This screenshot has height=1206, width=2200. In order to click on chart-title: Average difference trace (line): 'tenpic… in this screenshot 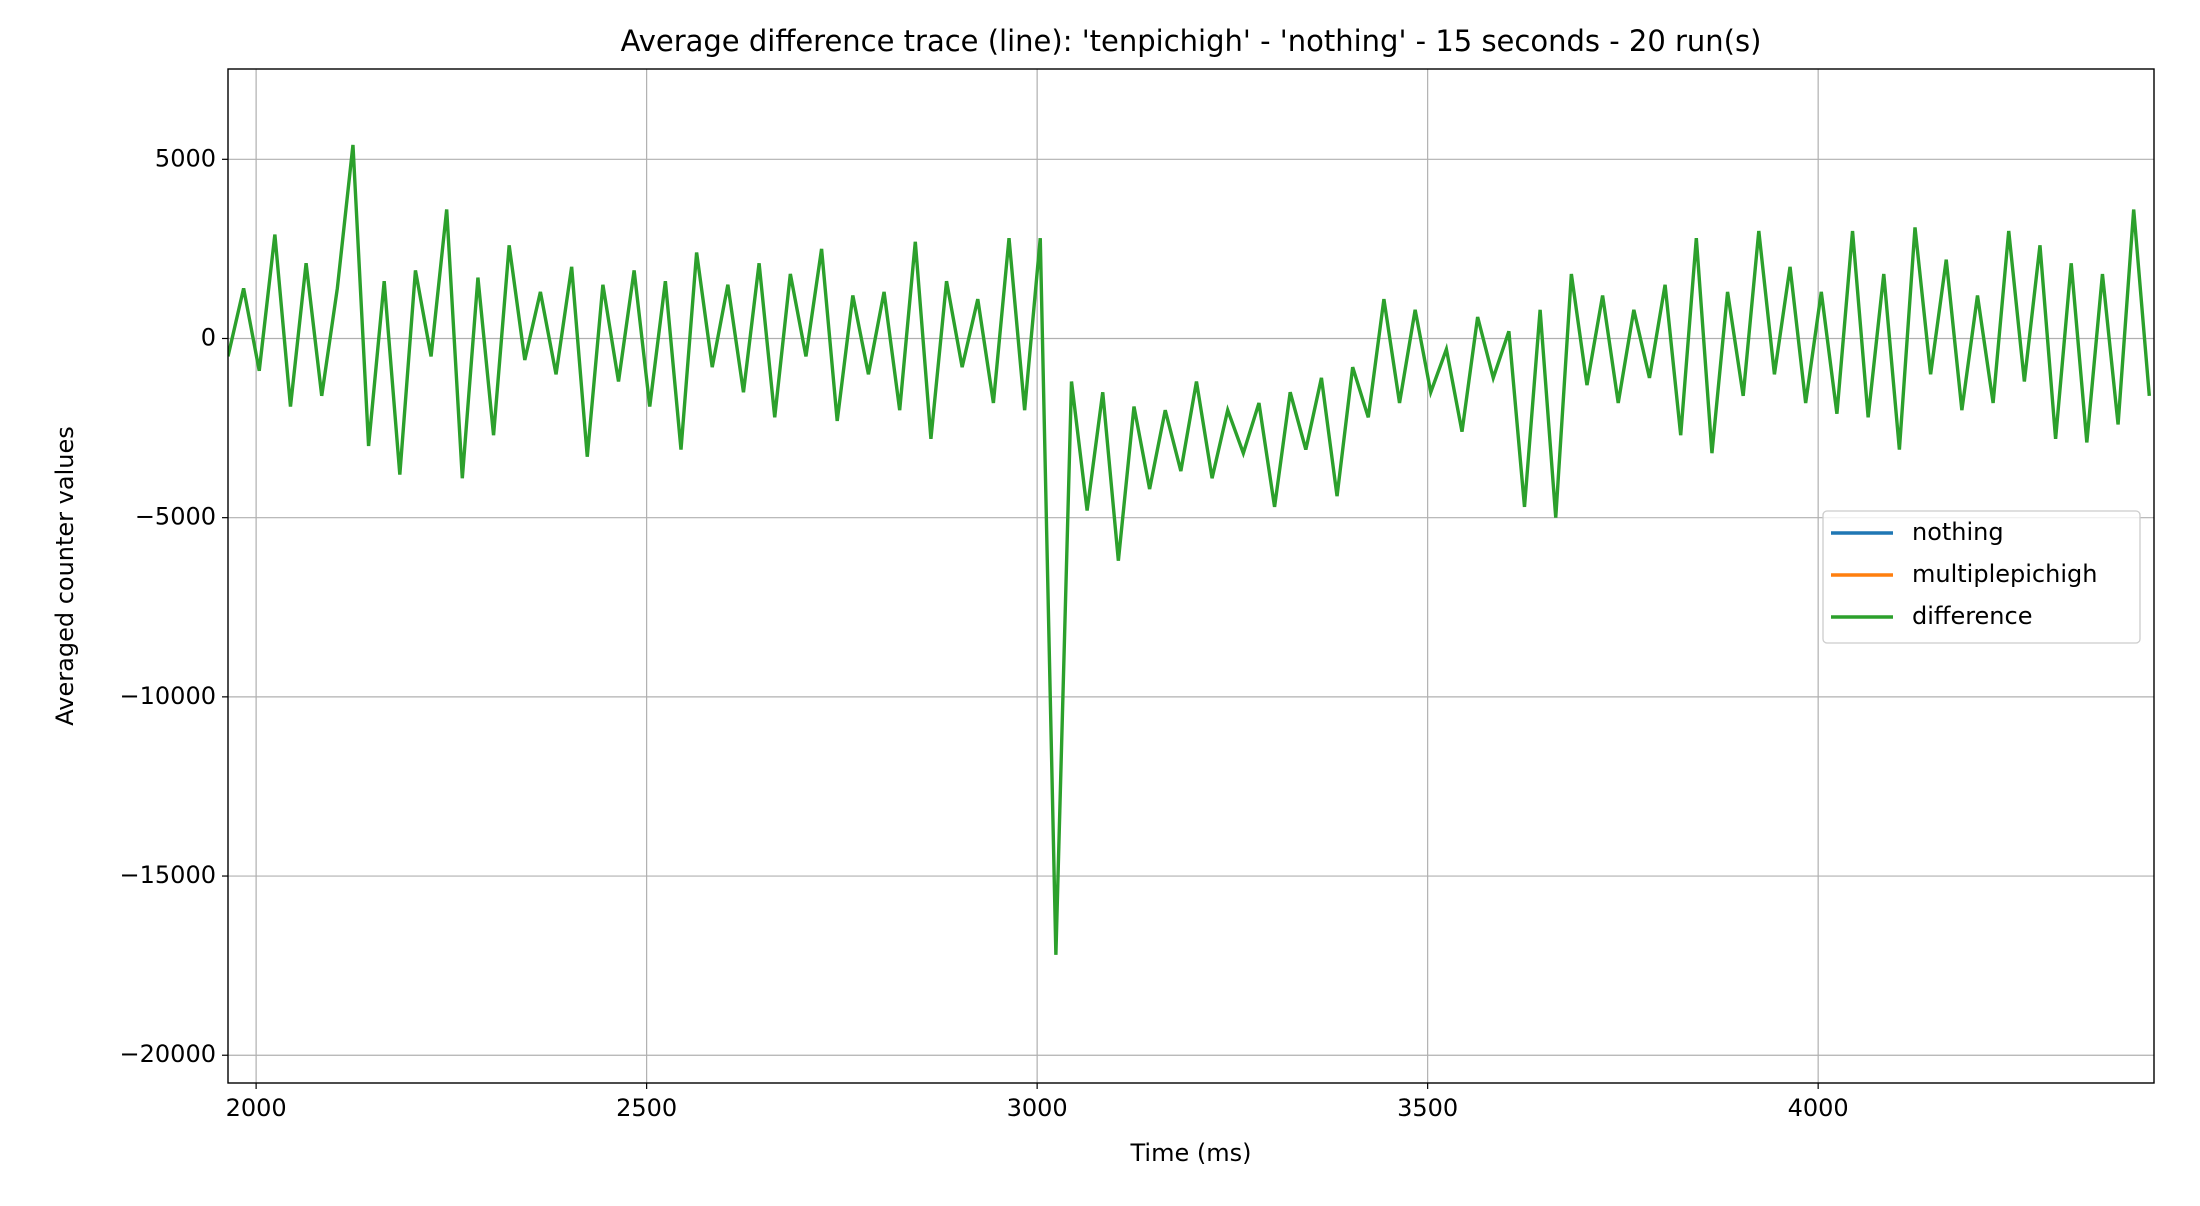, I will do `click(1191, 41)`.